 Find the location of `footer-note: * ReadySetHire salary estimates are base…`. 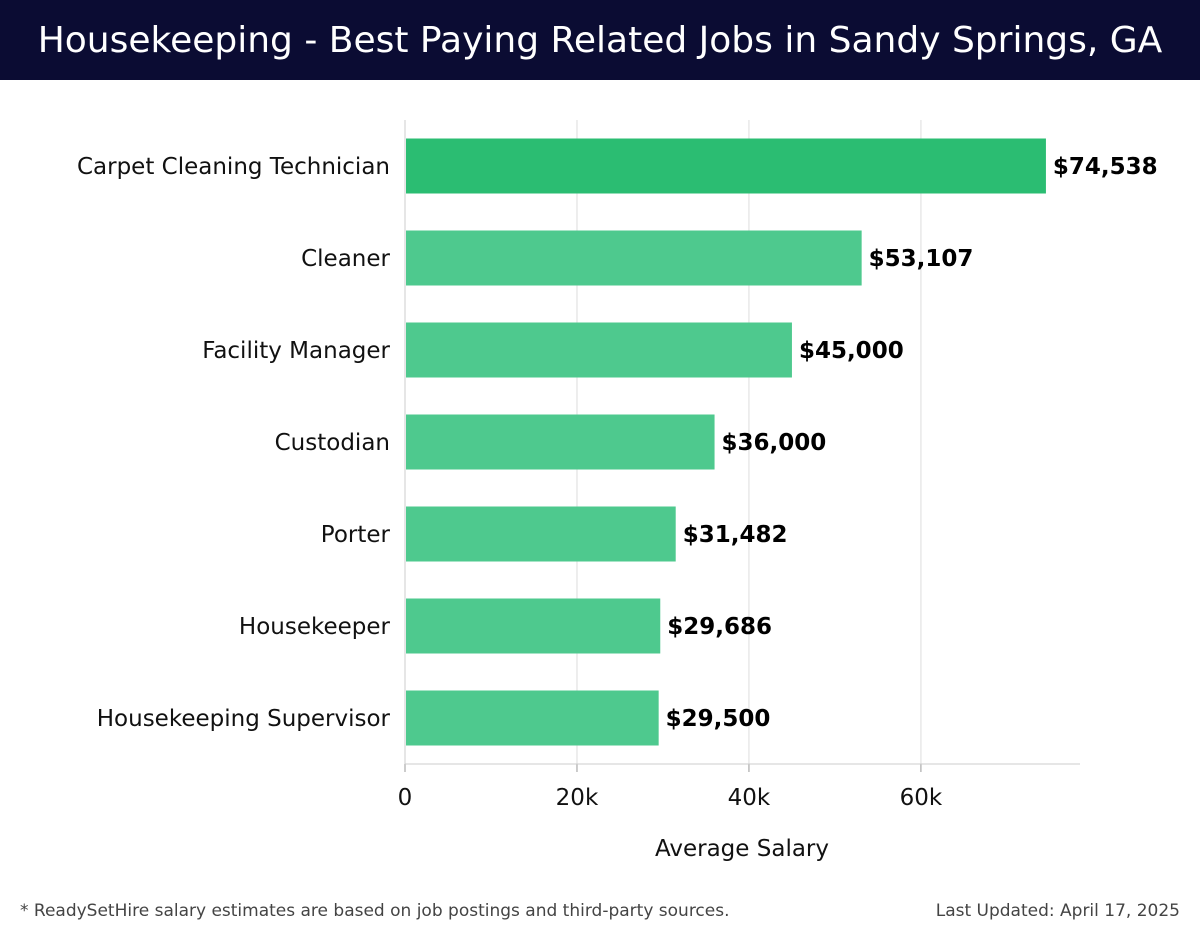

footer-note: * ReadySetHire salary estimates are base… is located at coordinates (375, 911).